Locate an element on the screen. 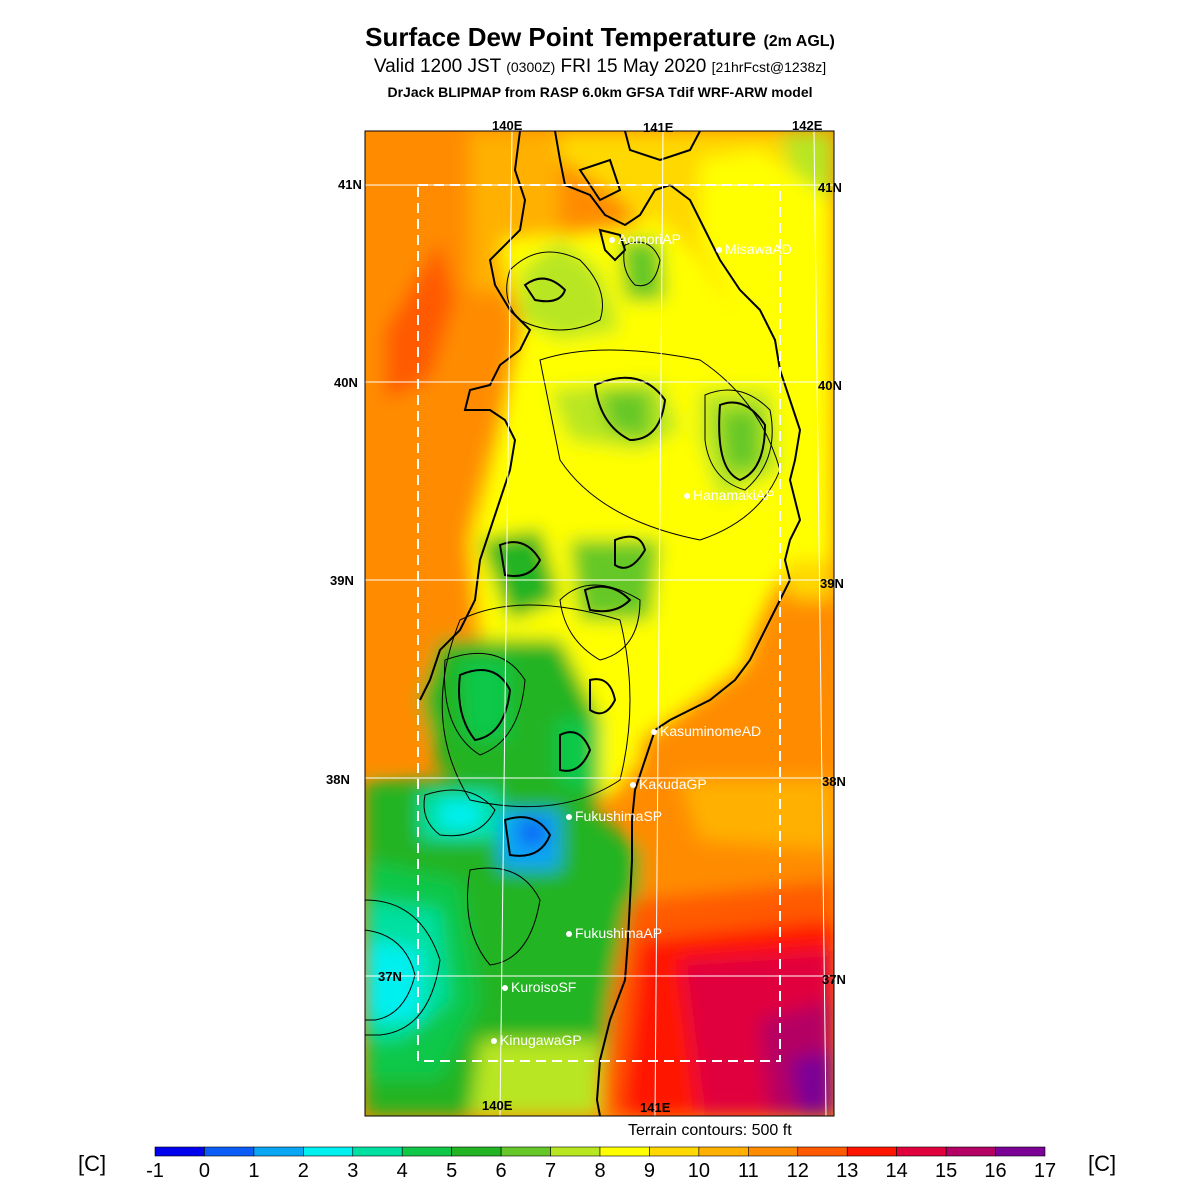 The width and height of the screenshot is (1200, 1200). station-label: FukushimaSP is located at coordinates (619, 816).